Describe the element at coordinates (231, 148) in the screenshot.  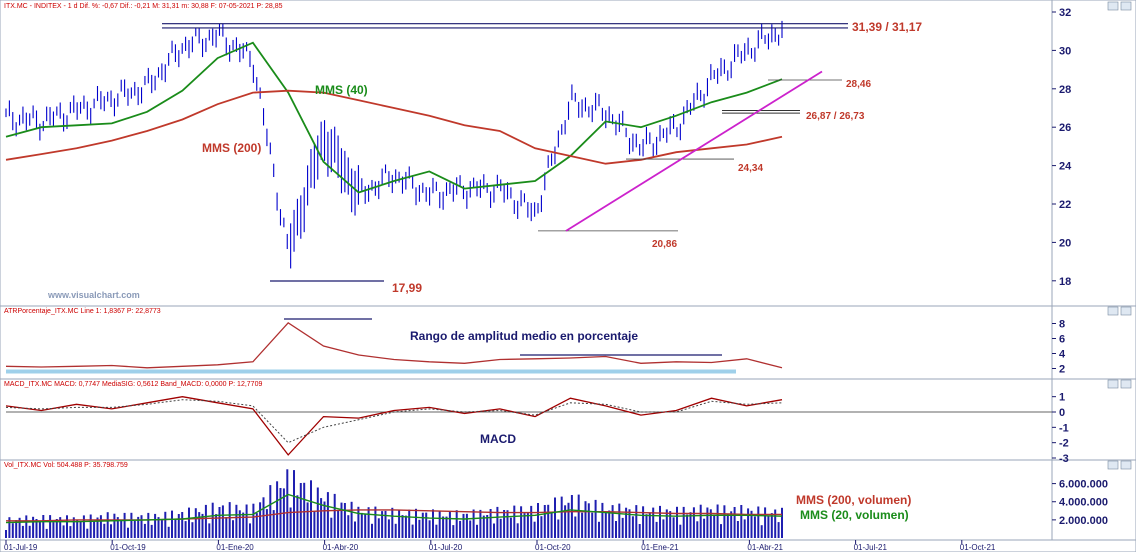
I see `annotation-mms200: MMS (200)` at that location.